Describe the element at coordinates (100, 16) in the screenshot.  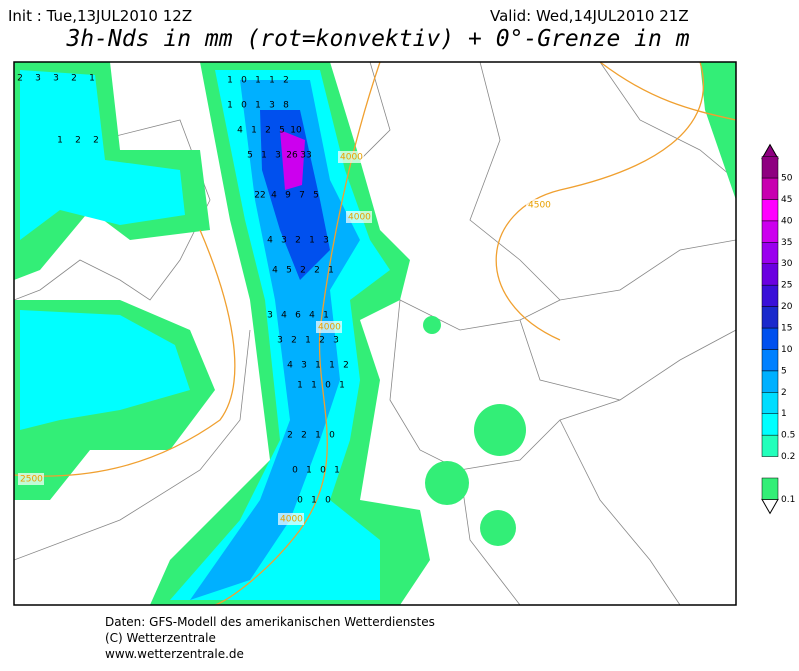
I see `init-time: Init : Tue,13JUL2010 12Z` at that location.